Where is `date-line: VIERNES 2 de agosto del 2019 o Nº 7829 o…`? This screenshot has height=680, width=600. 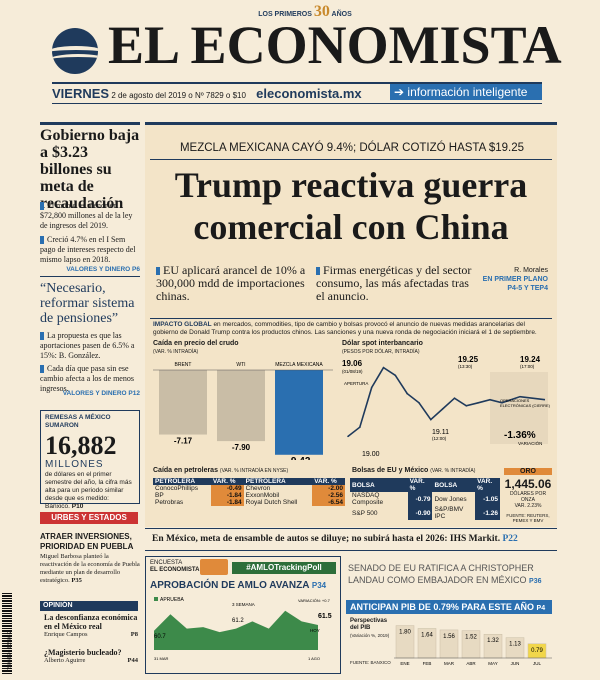
date-line: VIERNES 2 de agosto del 2019 o Nº 7829 o… is located at coordinates (207, 93).